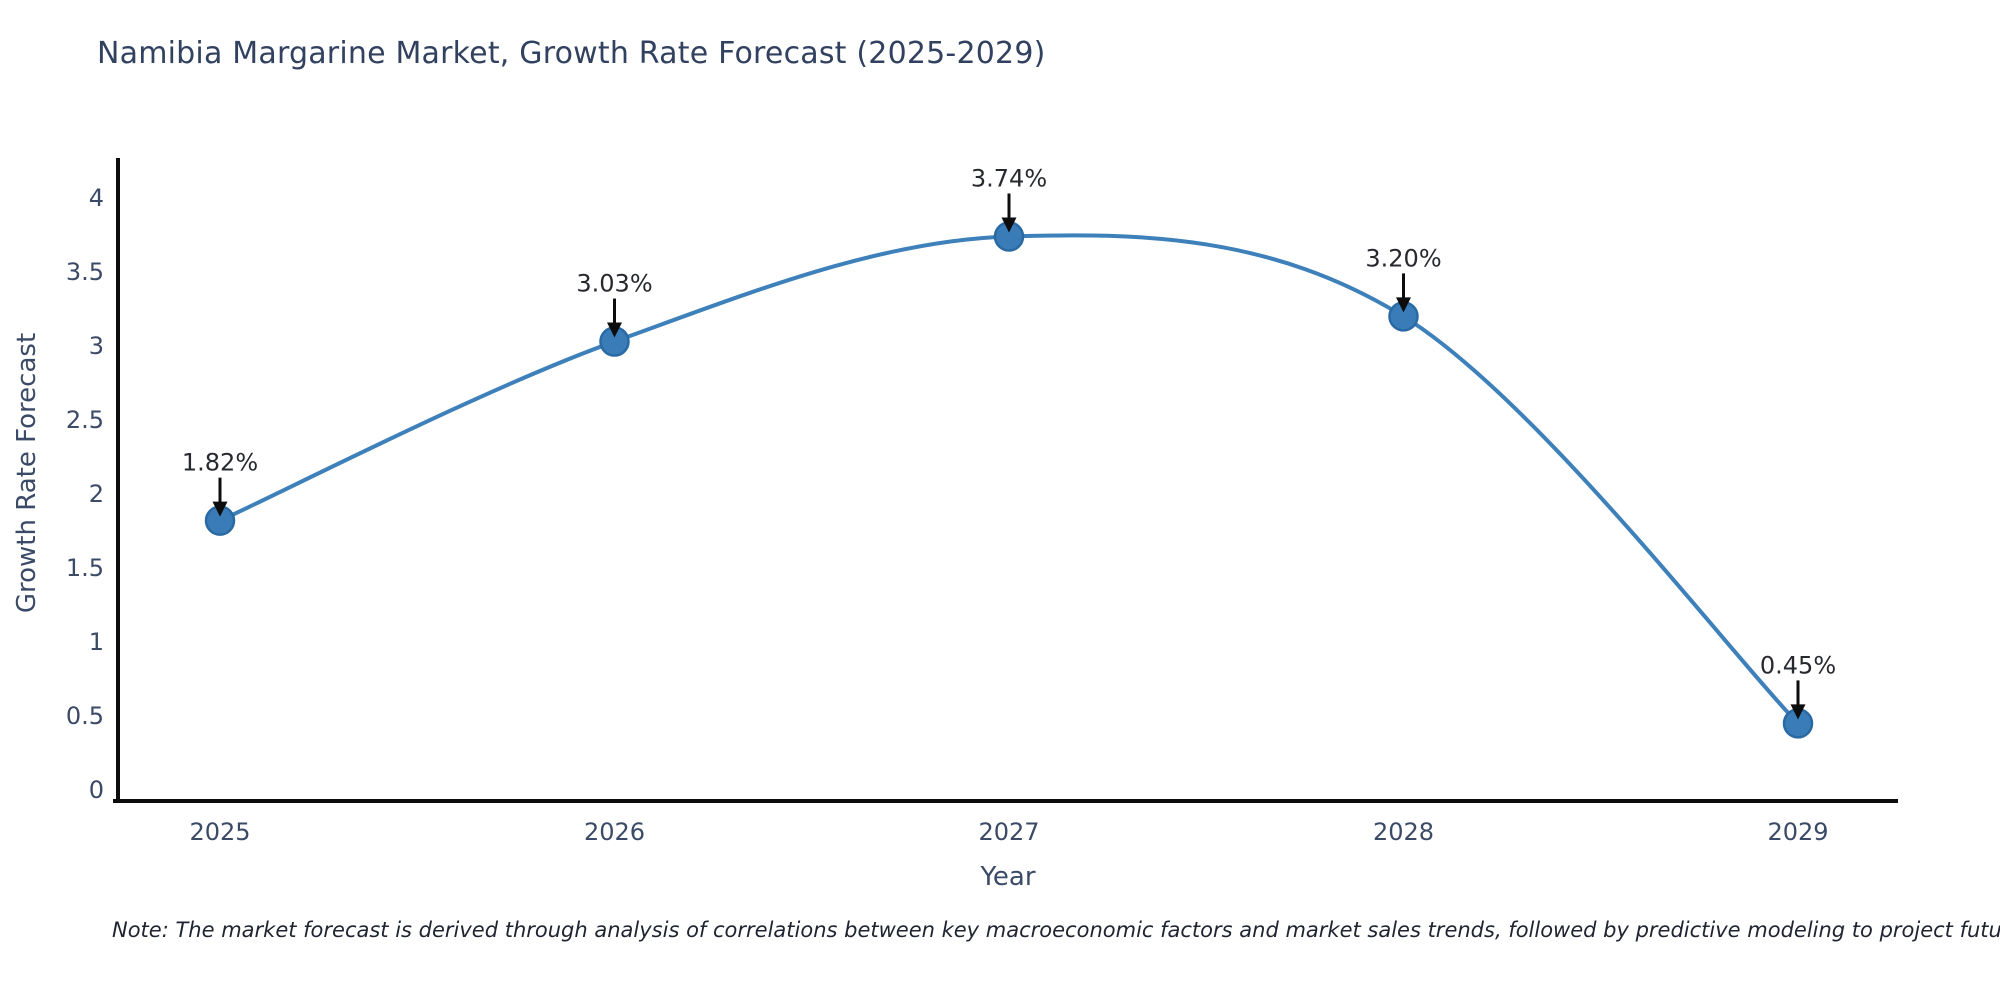 This screenshot has width=2000, height=1000. I want to click on y-tick-label: 3.5, so click(85, 272).